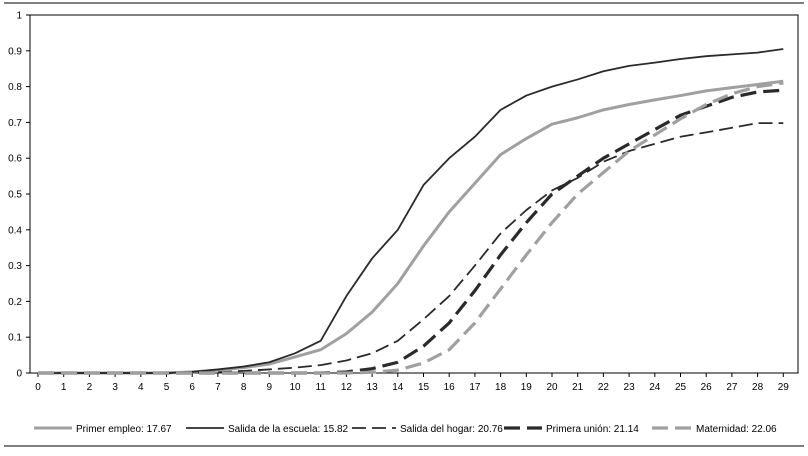  I want to click on x-tick-label: 8, so click(244, 387).